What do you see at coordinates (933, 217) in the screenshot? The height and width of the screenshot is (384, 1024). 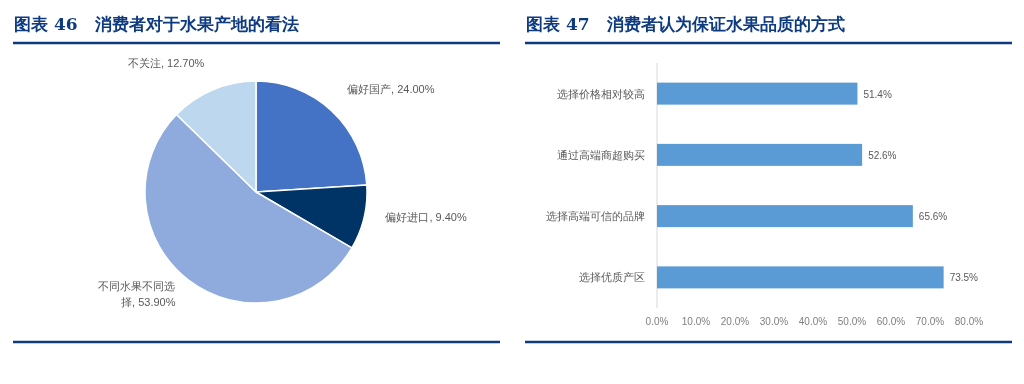 I see `data-label: 65.6%` at bounding box center [933, 217].